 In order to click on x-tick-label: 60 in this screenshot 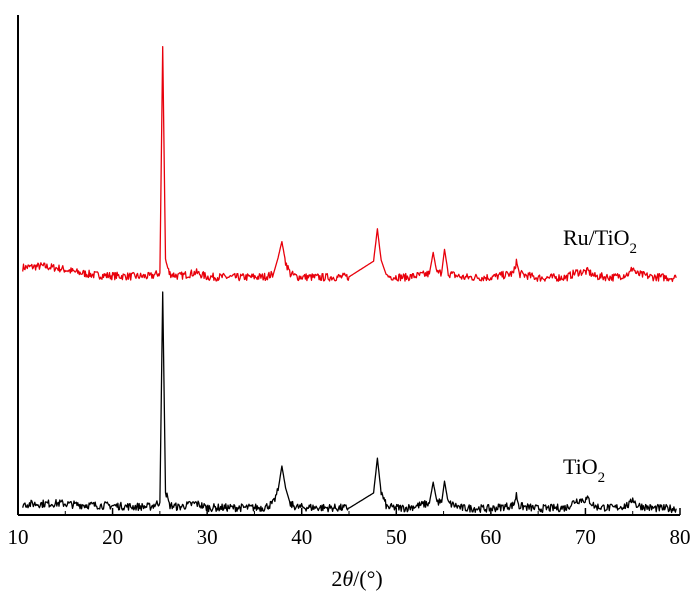, I will do `click(490, 537)`.